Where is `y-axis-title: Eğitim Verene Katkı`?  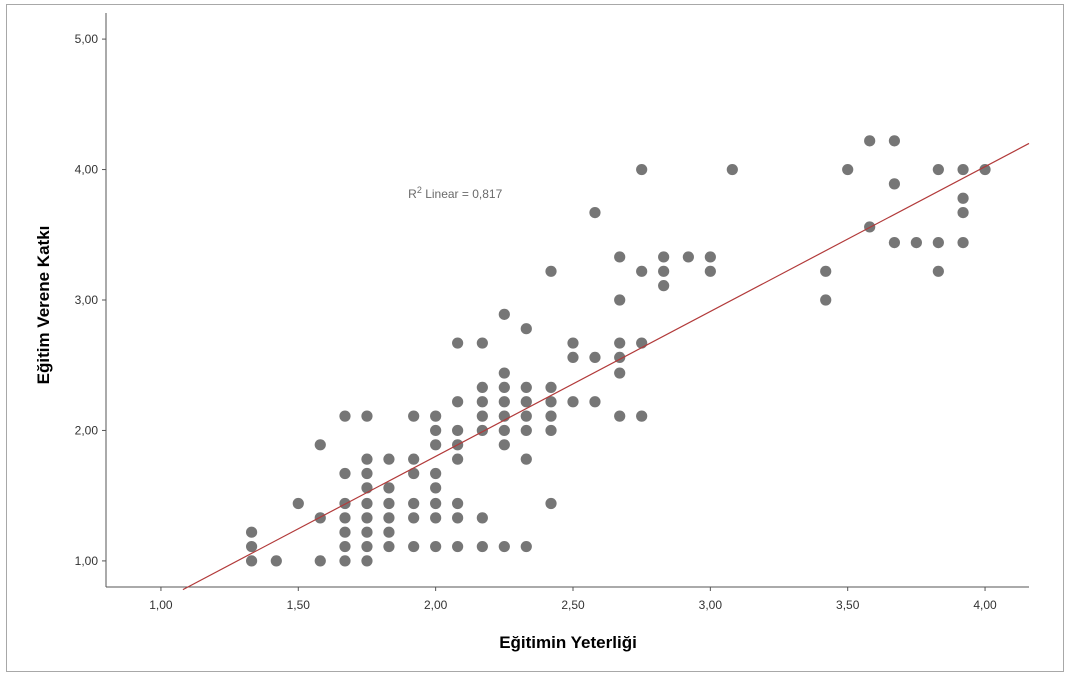 y-axis-title: Eğitim Verene Katkı is located at coordinates (43, 305).